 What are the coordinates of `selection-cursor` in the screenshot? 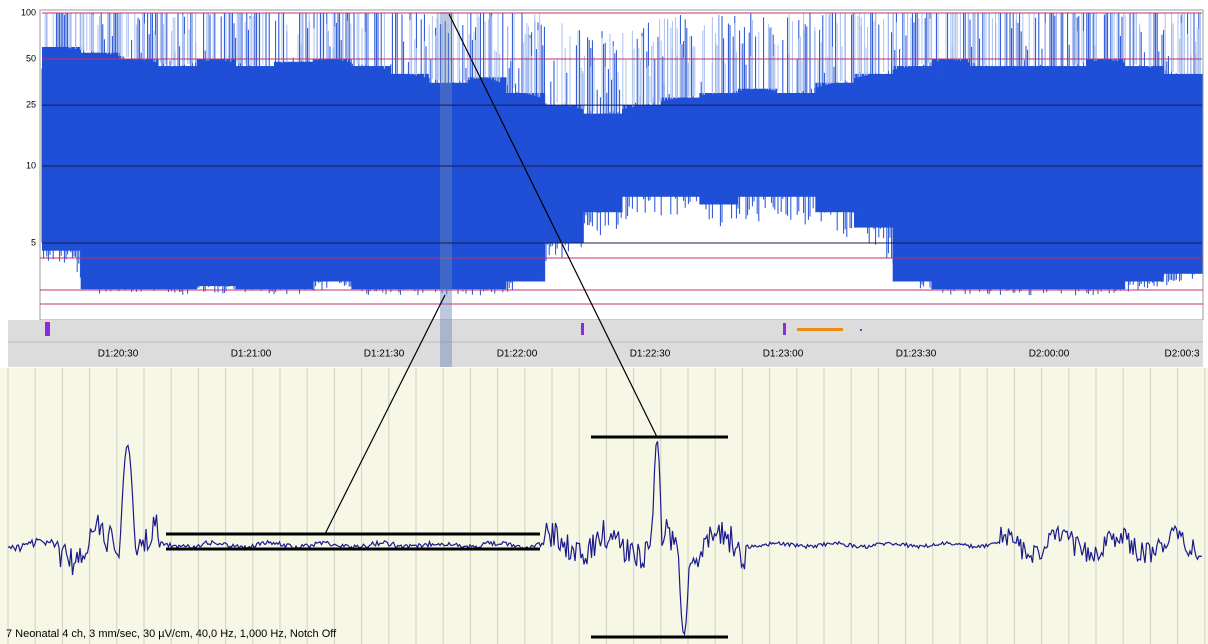 It's located at (446, 189).